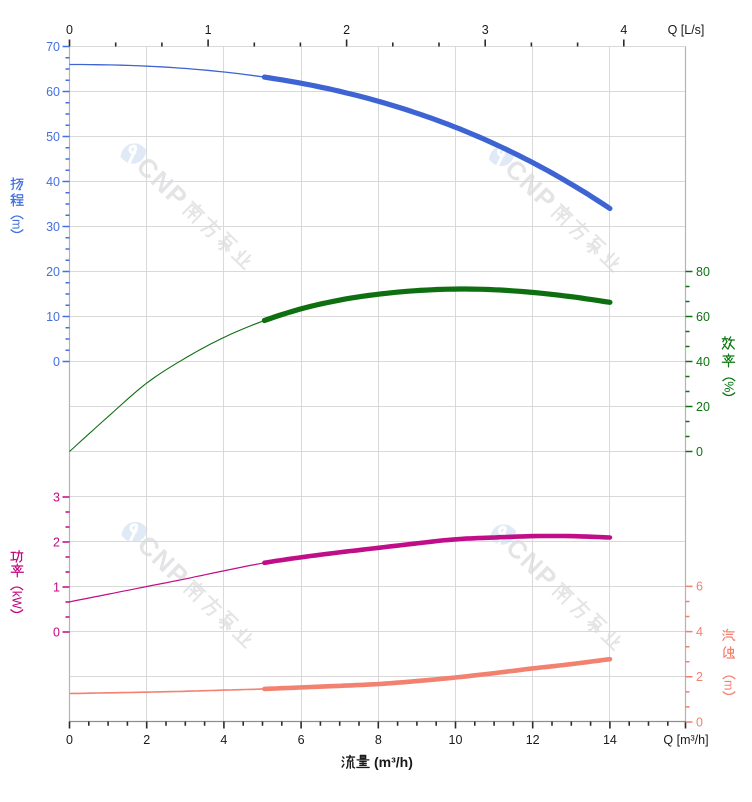 The width and height of the screenshot is (752, 802). Describe the element at coordinates (53, 227) in the screenshot. I see `svg-text: 30` at that location.